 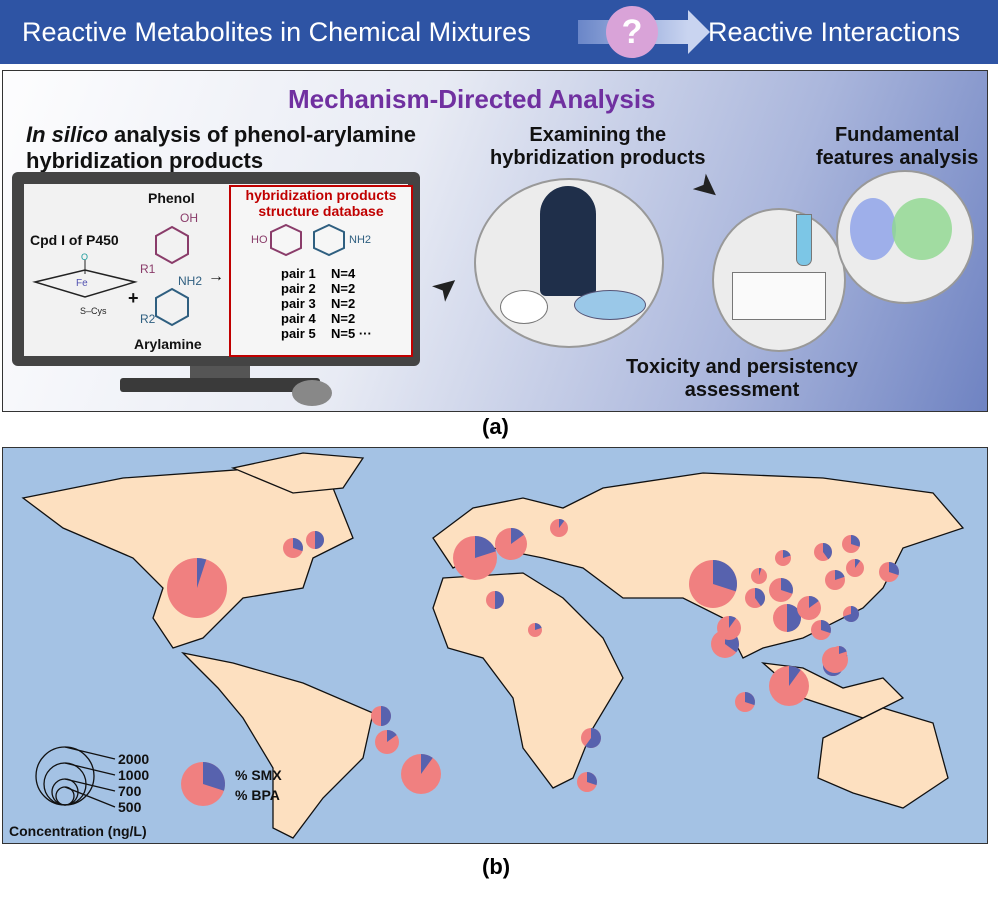 I want to click on legend-pie-smx-slice, so click(x=214, y=776).